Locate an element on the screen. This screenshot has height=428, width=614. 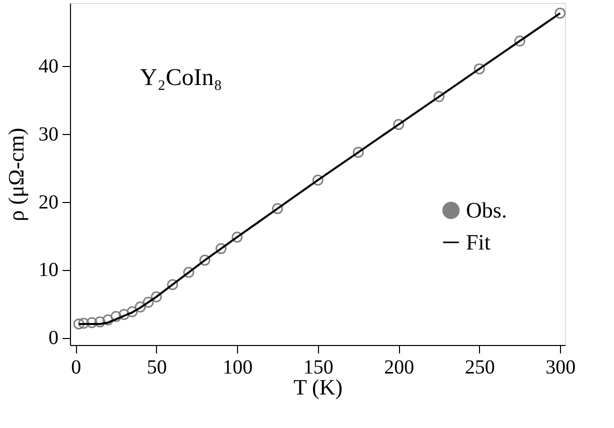
y-tick-label: 0 is located at coordinates (53, 338).